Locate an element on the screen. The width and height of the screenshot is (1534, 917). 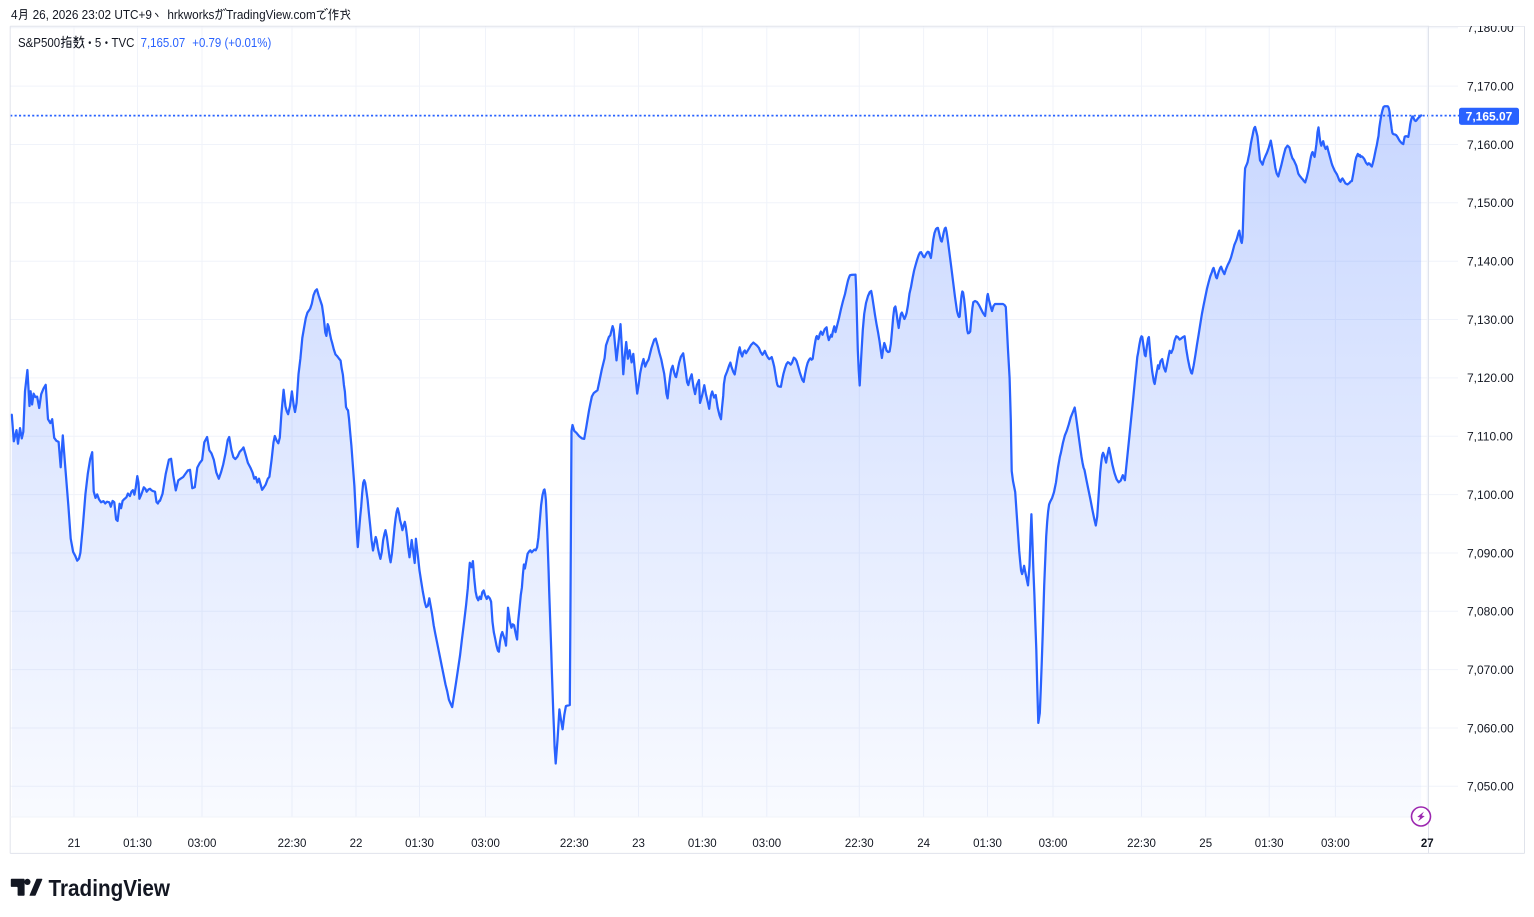
svg-text: 7,060.00 is located at coordinates (1490, 728).